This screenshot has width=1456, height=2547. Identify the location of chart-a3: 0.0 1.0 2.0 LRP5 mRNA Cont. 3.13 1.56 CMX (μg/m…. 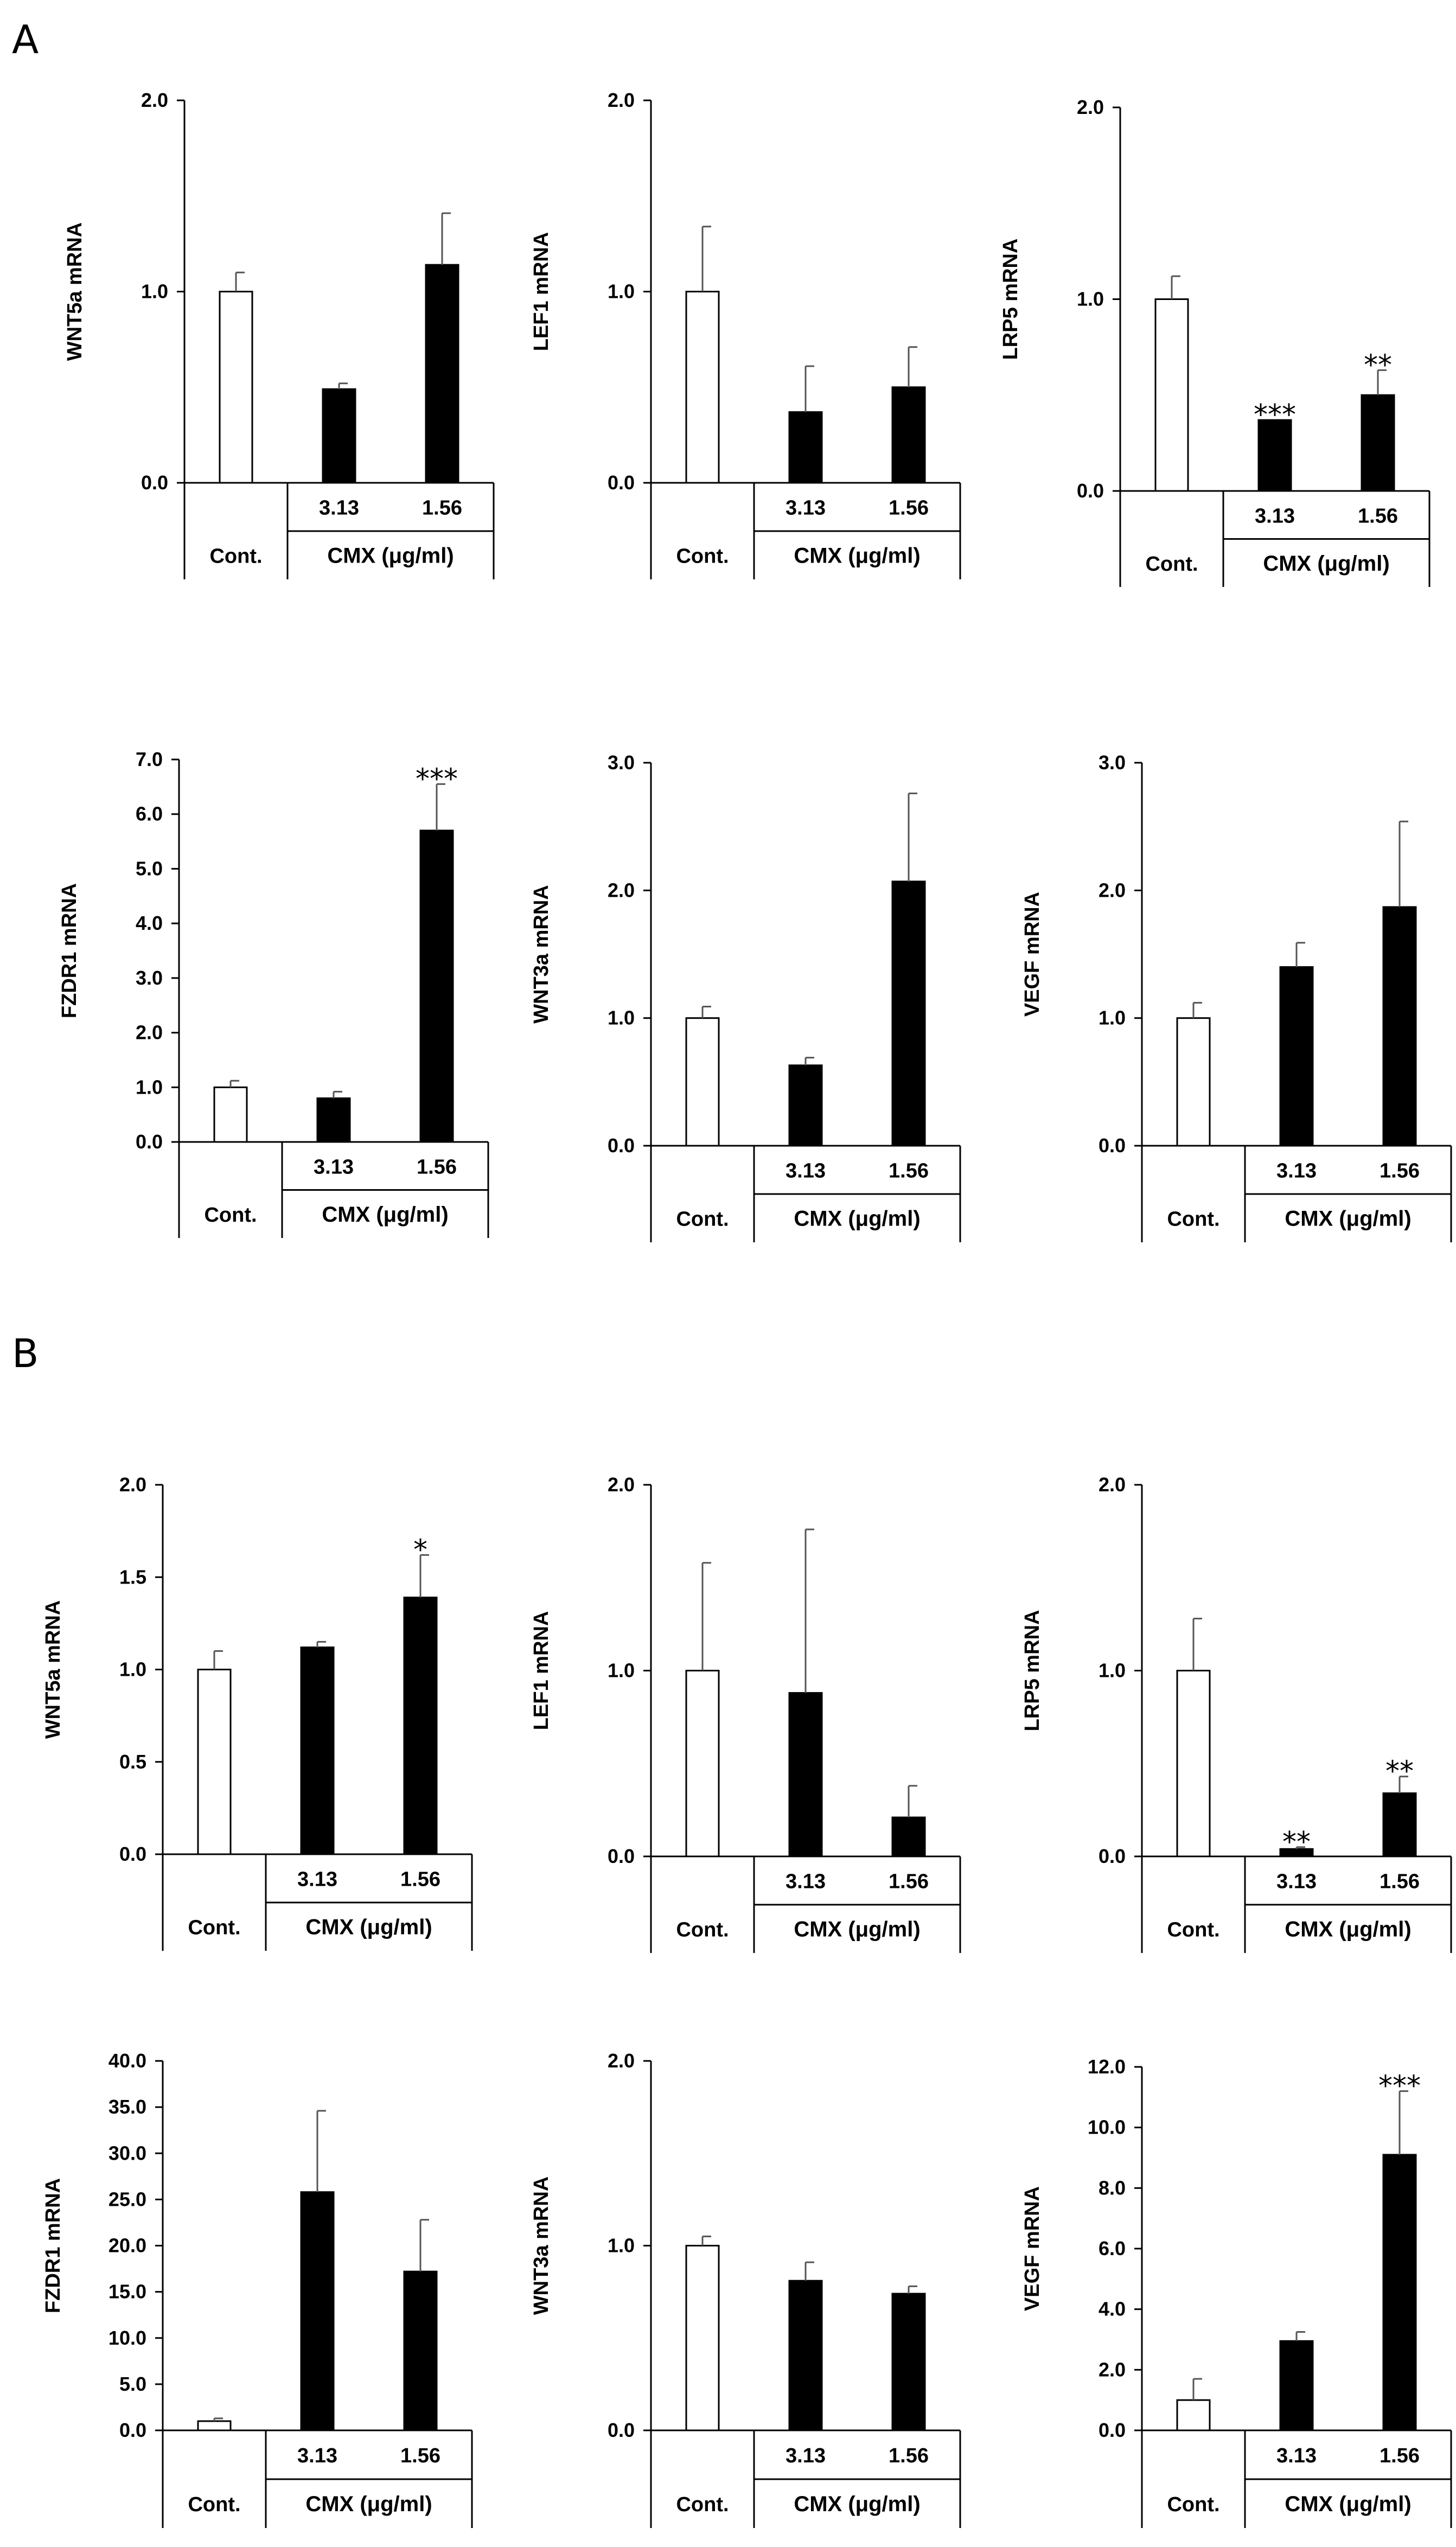
(1215, 341).